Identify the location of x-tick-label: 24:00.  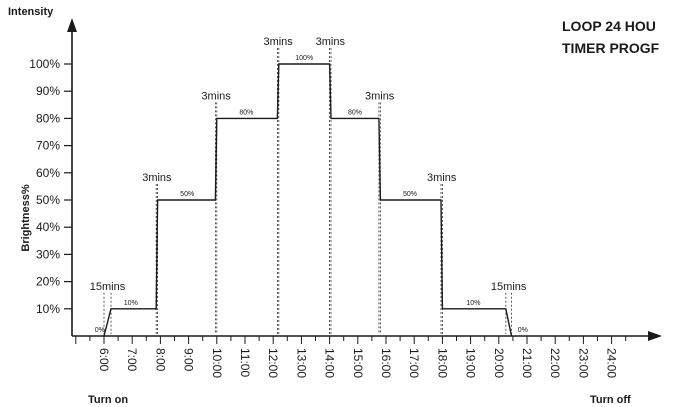
(612, 363).